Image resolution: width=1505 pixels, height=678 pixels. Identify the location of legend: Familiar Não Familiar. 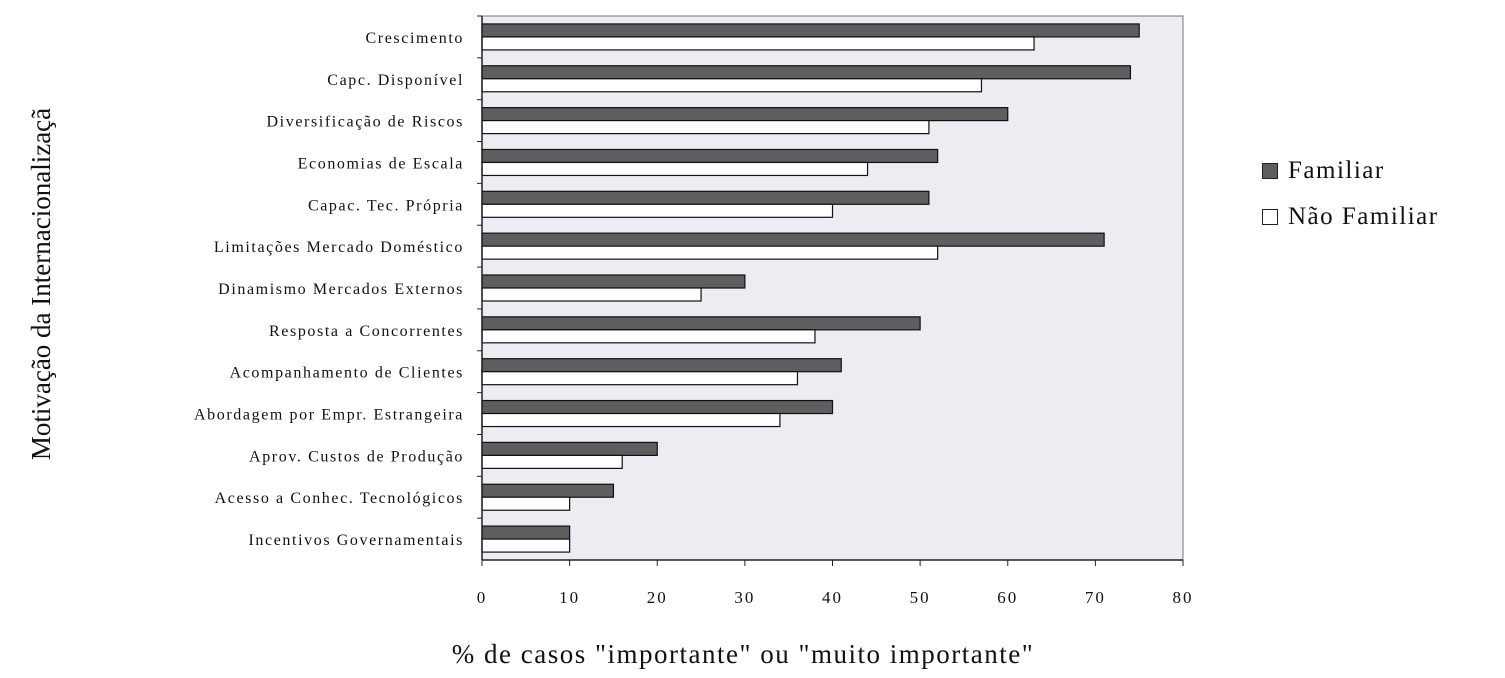
(1374, 195).